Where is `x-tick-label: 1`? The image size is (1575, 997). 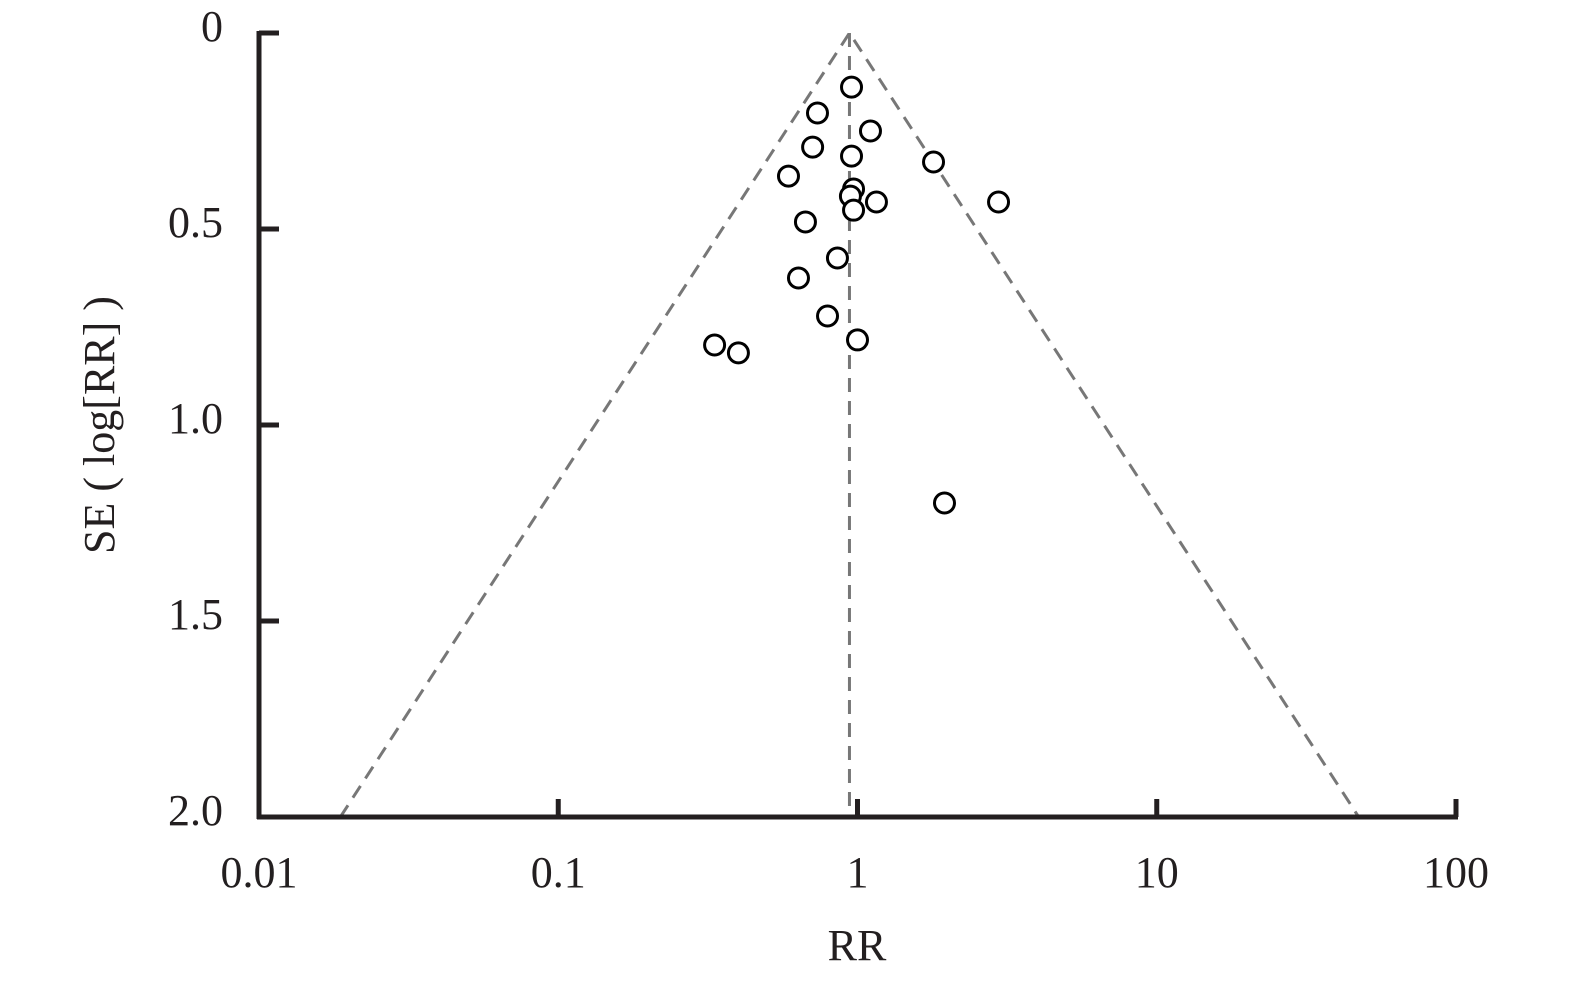 x-tick-label: 1 is located at coordinates (858, 872).